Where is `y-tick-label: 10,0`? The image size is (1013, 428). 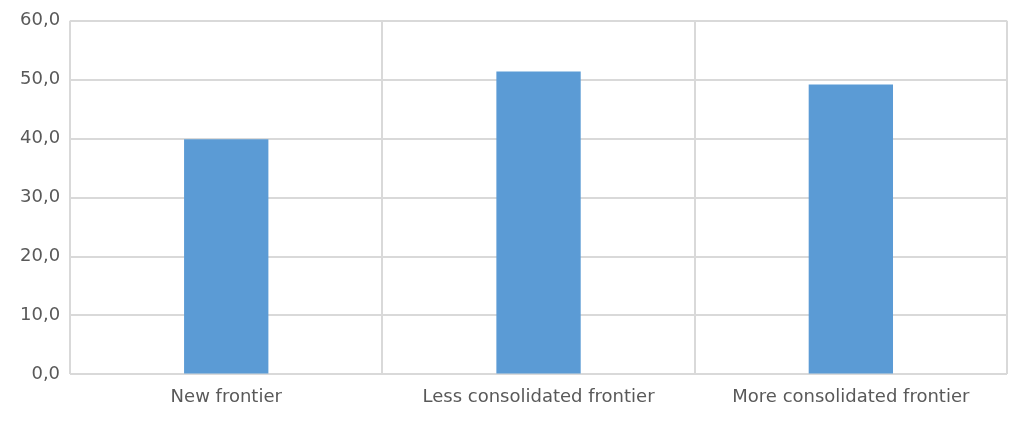
y-tick-label: 10,0 is located at coordinates (40, 314).